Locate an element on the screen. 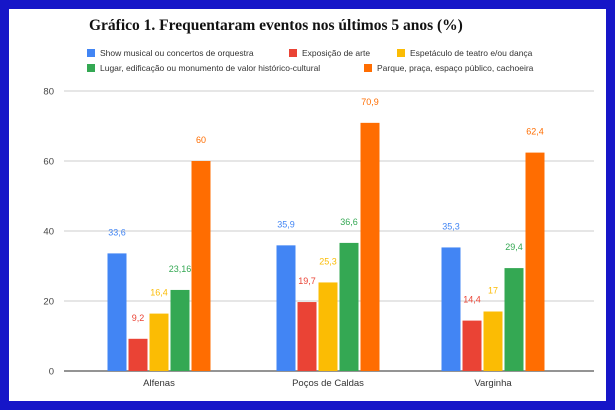  data-label: 70,9 is located at coordinates (370, 102).